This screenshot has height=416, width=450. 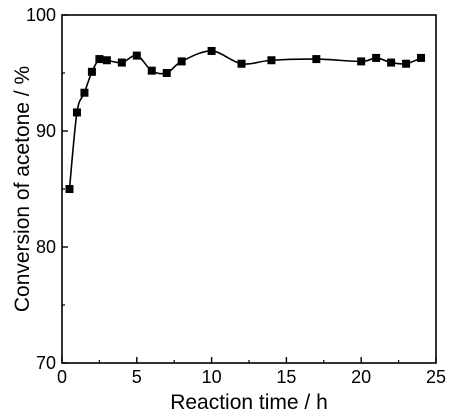 What do you see at coordinates (212, 377) in the screenshot?
I see `x-tick-label: 10` at bounding box center [212, 377].